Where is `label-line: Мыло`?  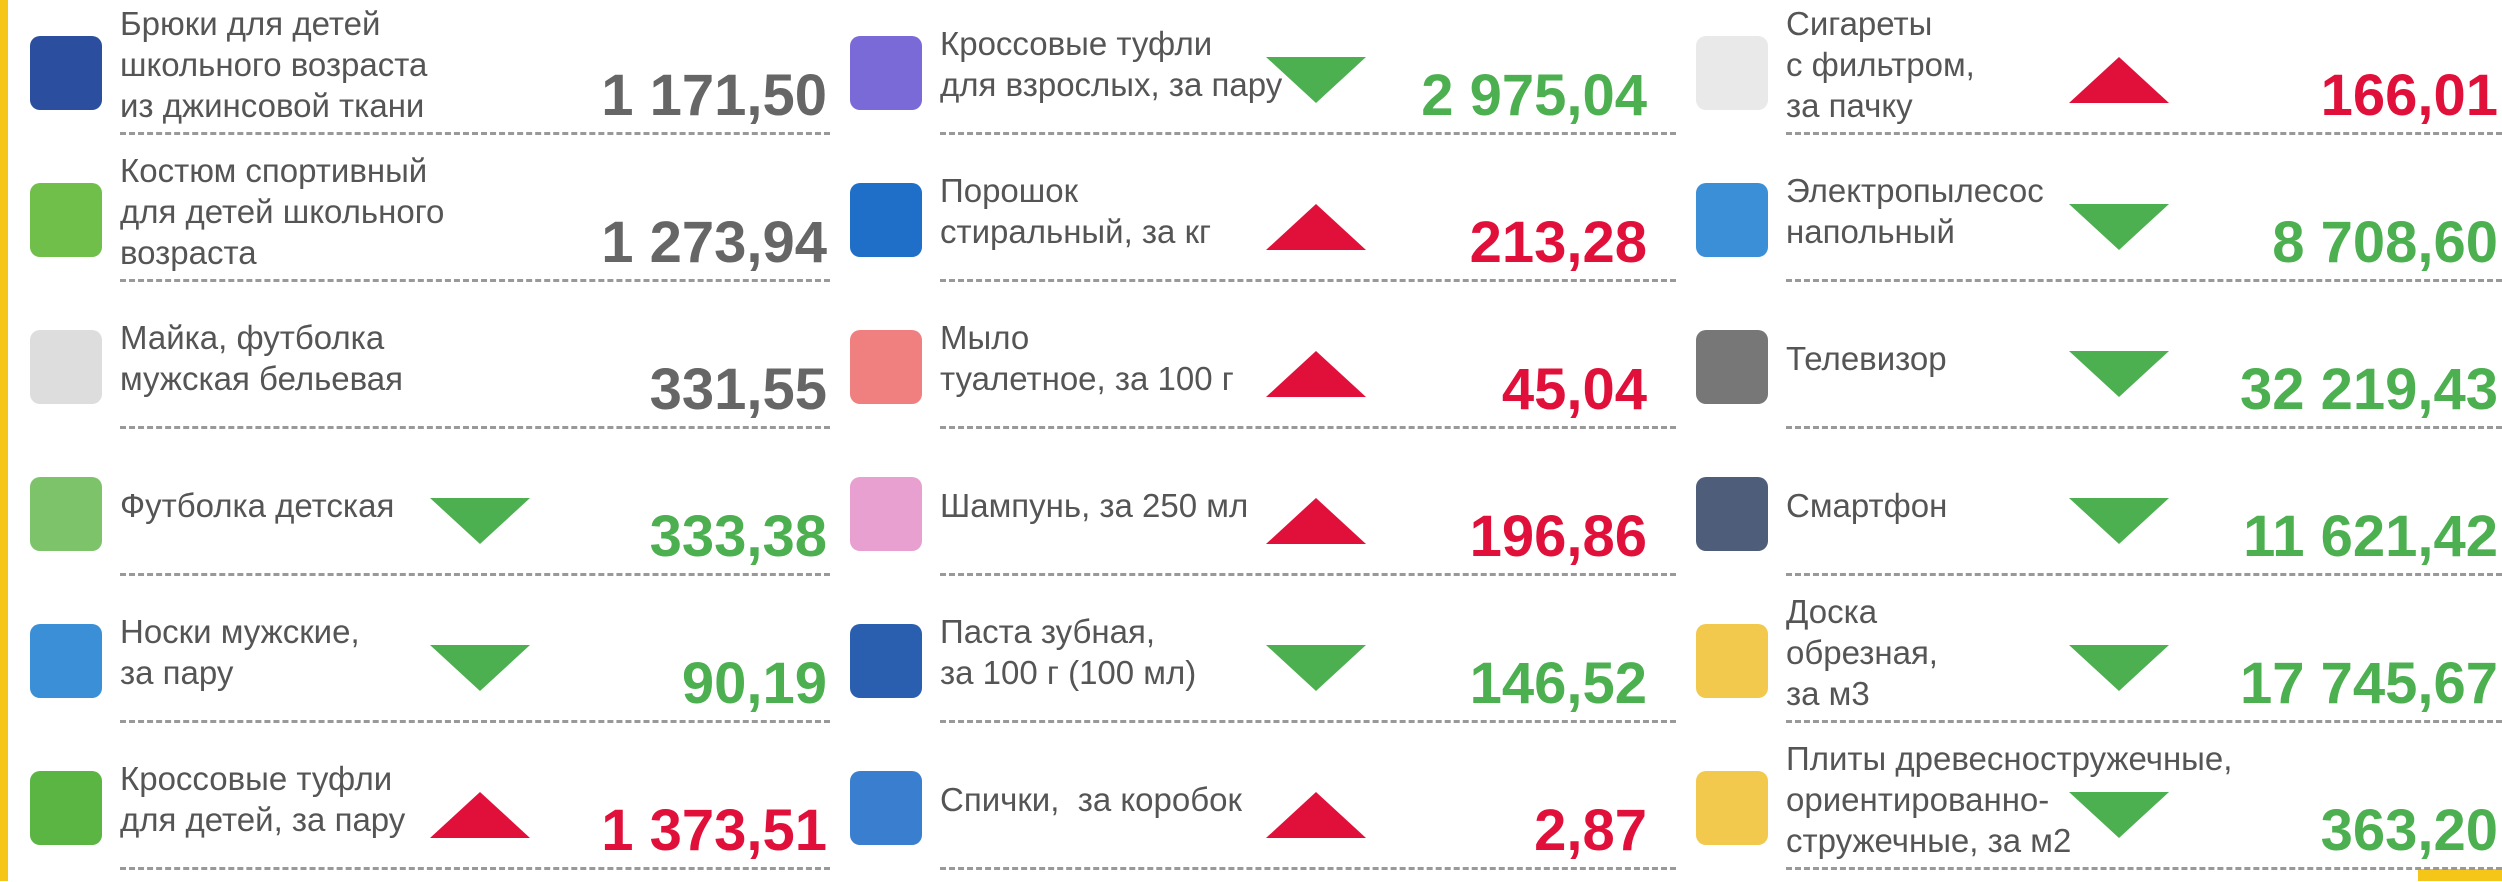 label-line: Мыло is located at coordinates (985, 337).